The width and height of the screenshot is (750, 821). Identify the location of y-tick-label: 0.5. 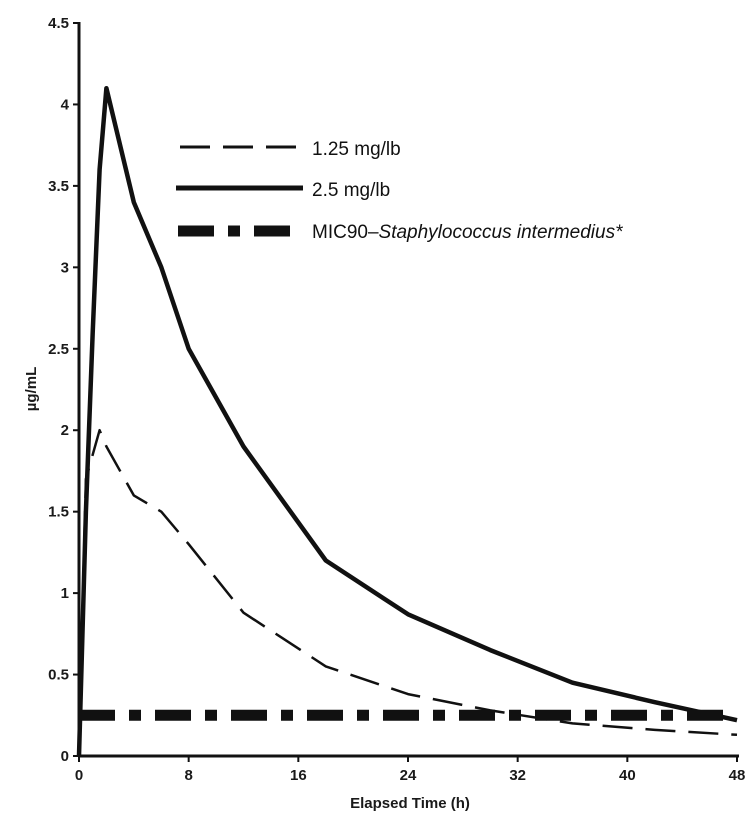
(58, 675).